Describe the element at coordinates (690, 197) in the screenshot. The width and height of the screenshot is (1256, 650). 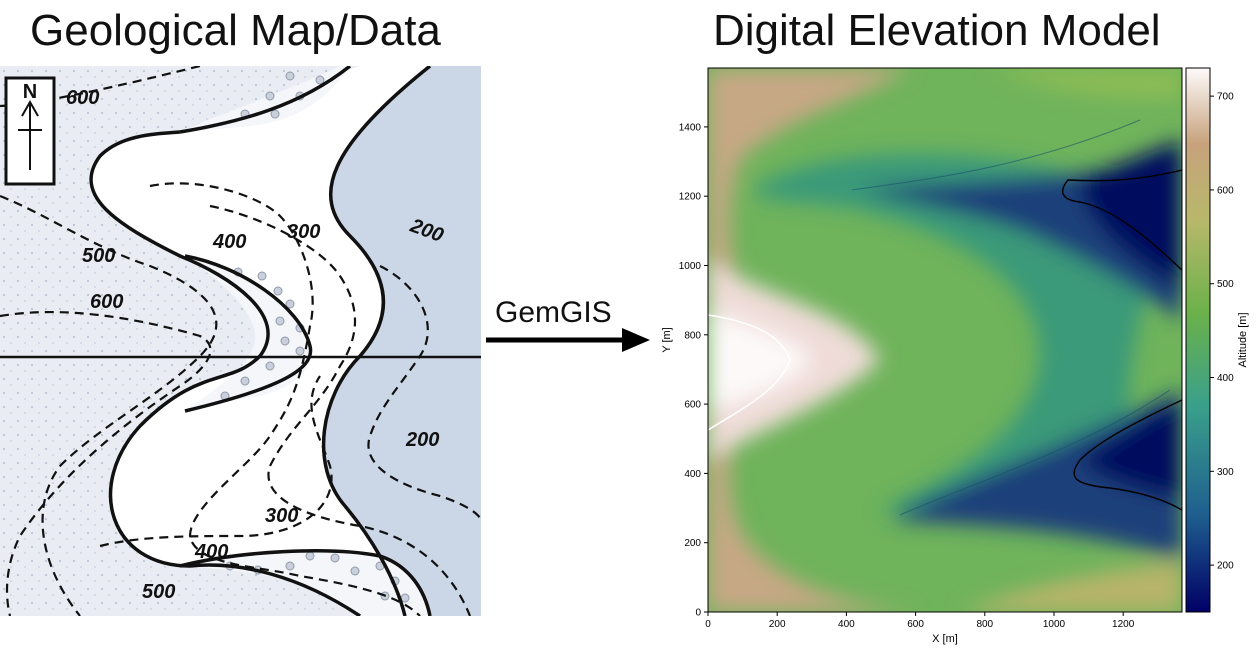
I see `y-tick-label: 1200` at that location.